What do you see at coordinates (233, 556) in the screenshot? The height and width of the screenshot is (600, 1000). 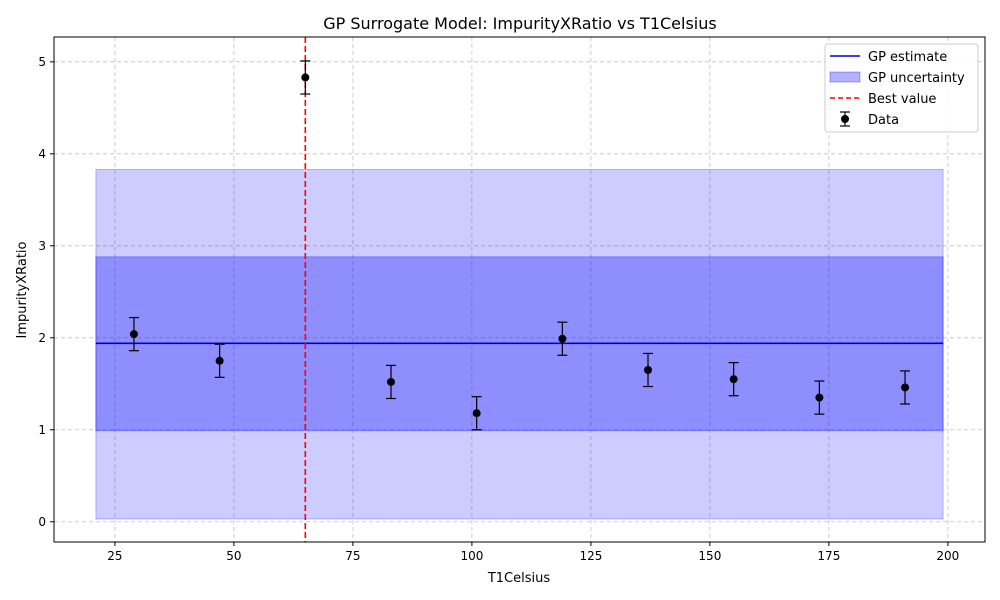 I see `x-tick-label: 50` at bounding box center [233, 556].